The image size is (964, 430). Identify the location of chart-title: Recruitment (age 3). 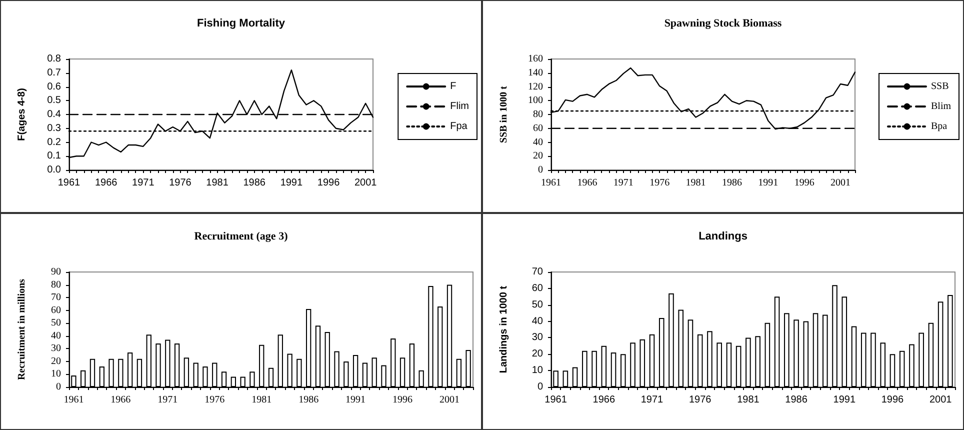
(241, 236).